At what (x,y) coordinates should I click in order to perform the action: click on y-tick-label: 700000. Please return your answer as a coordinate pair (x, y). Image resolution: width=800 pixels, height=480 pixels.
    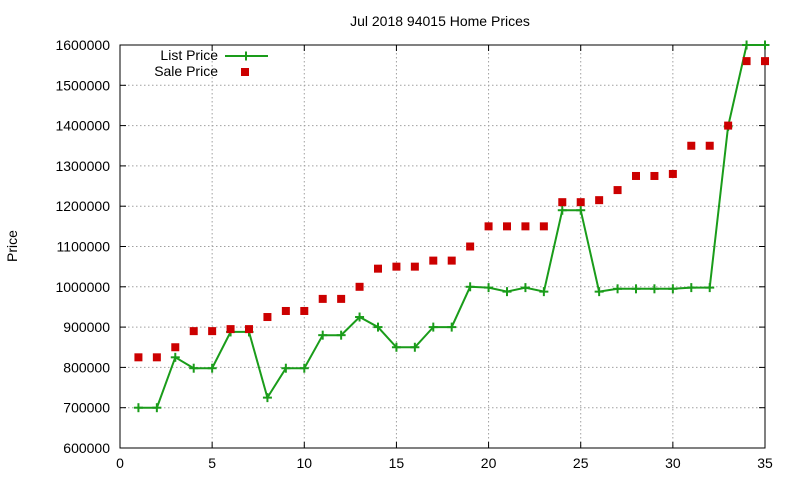
    Looking at the image, I should click on (86, 408).